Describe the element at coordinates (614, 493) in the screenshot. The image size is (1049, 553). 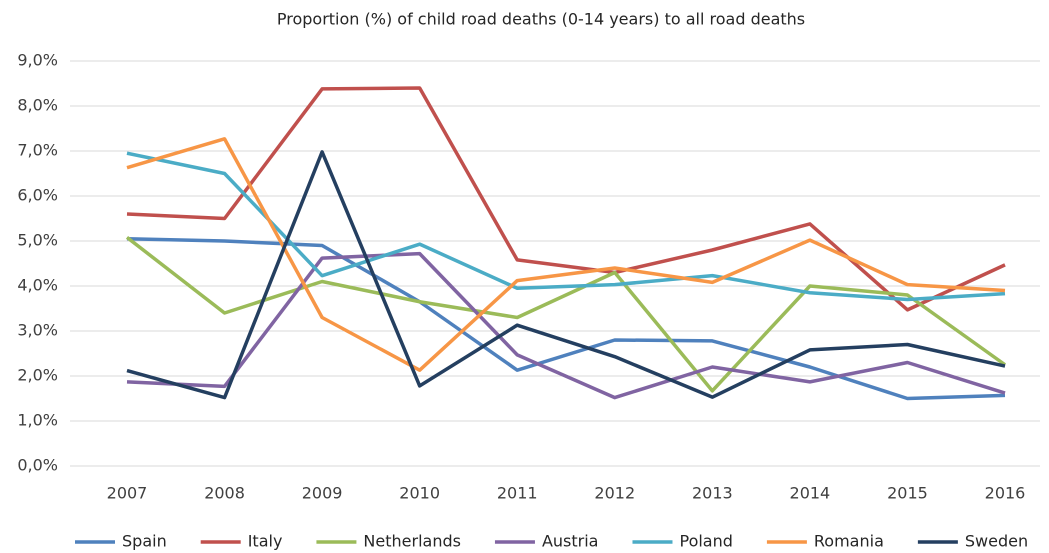
I see `x-tick-label: 2012` at that location.